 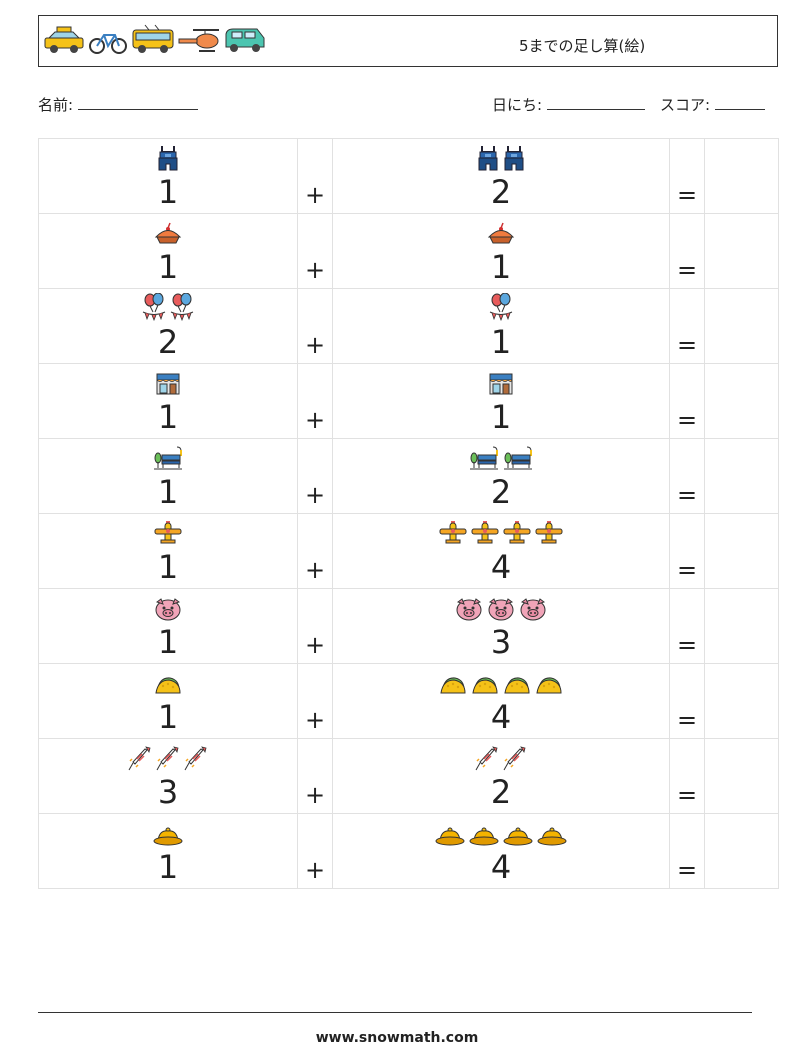 What do you see at coordinates (595, 102) in the screenshot?
I see `date-blank` at bounding box center [595, 102].